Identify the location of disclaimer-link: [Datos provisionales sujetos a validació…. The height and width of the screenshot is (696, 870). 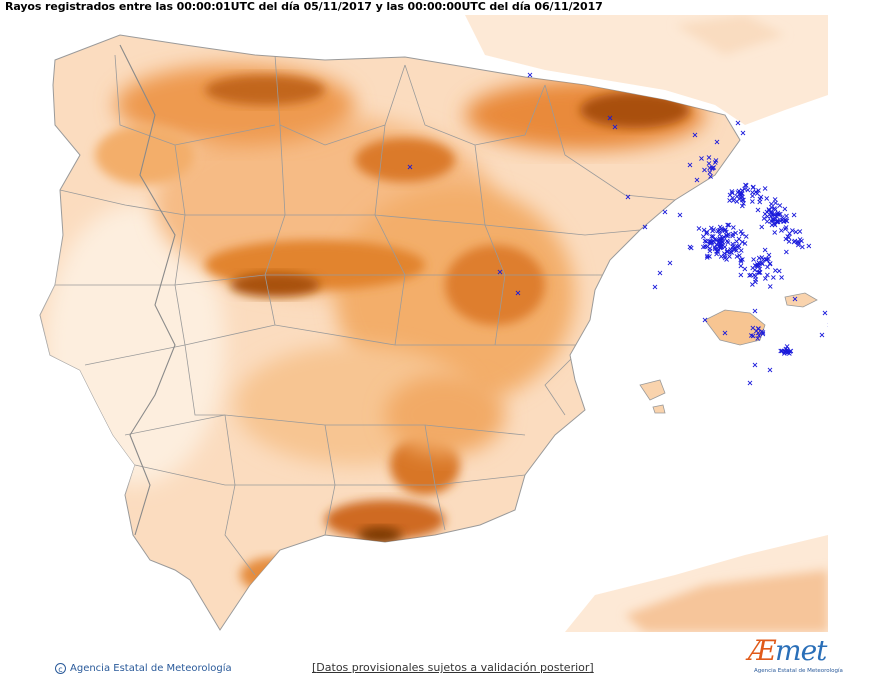
(453, 667).